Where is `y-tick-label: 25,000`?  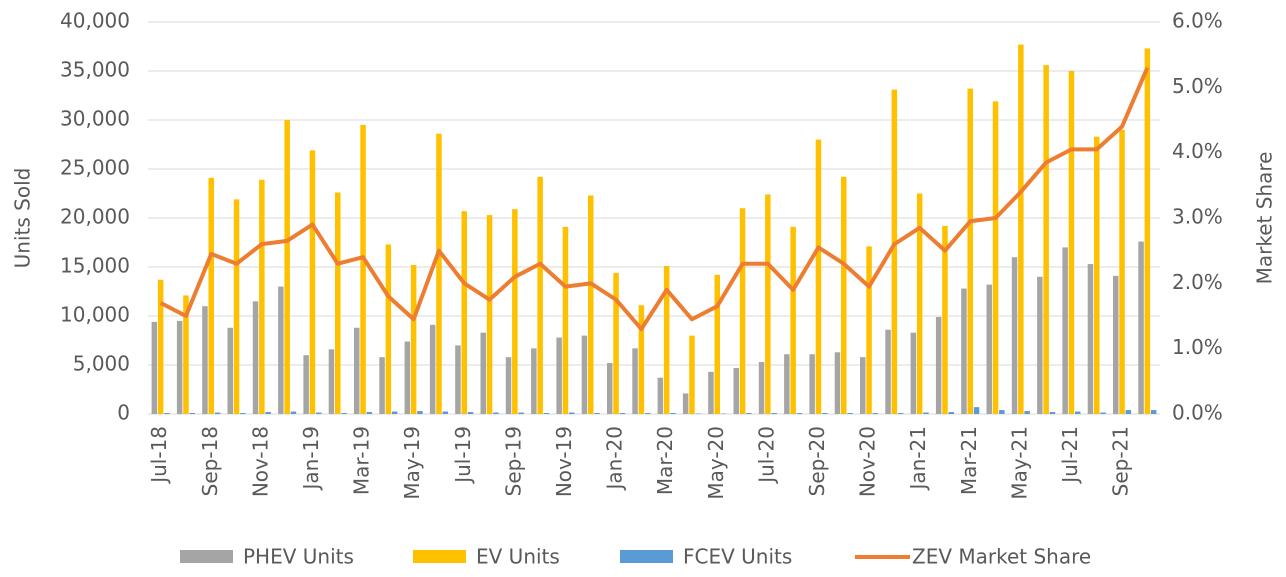
y-tick-label: 25,000 is located at coordinates (95, 168).